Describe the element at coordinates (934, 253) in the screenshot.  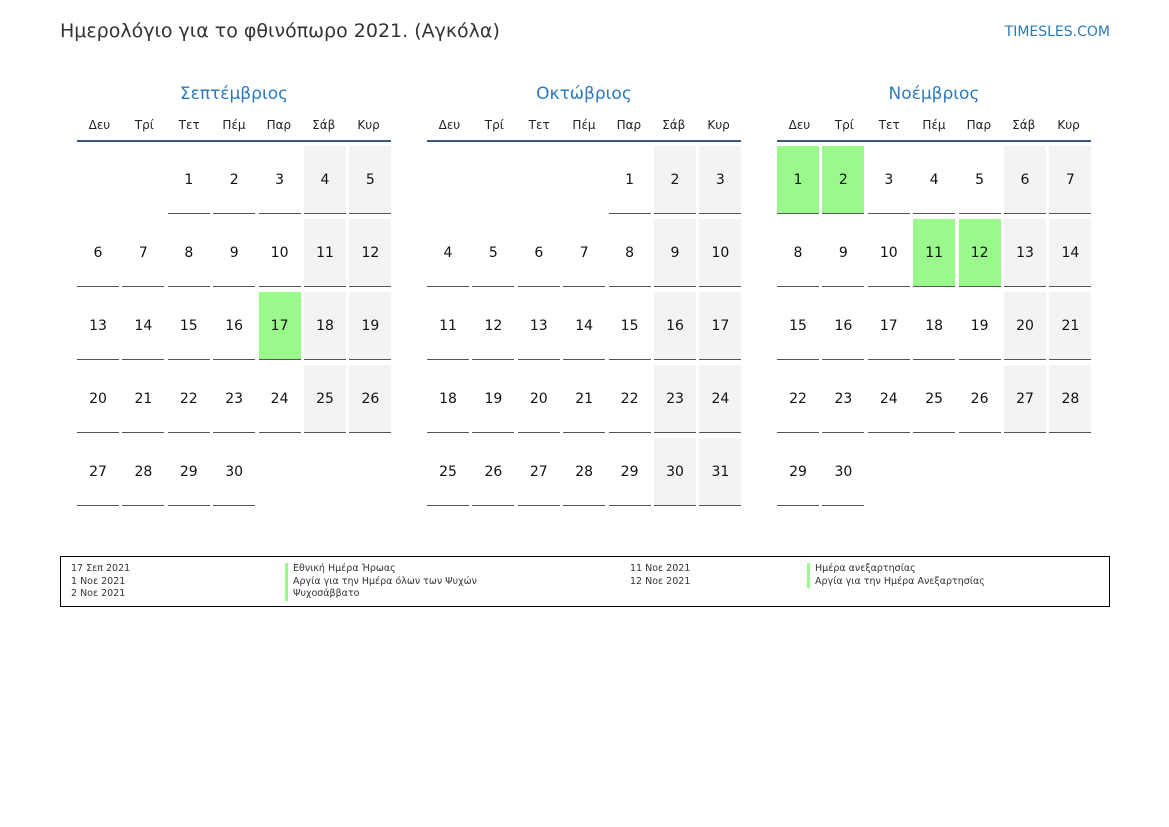
I see `holiday-day-cell: 11` at that location.